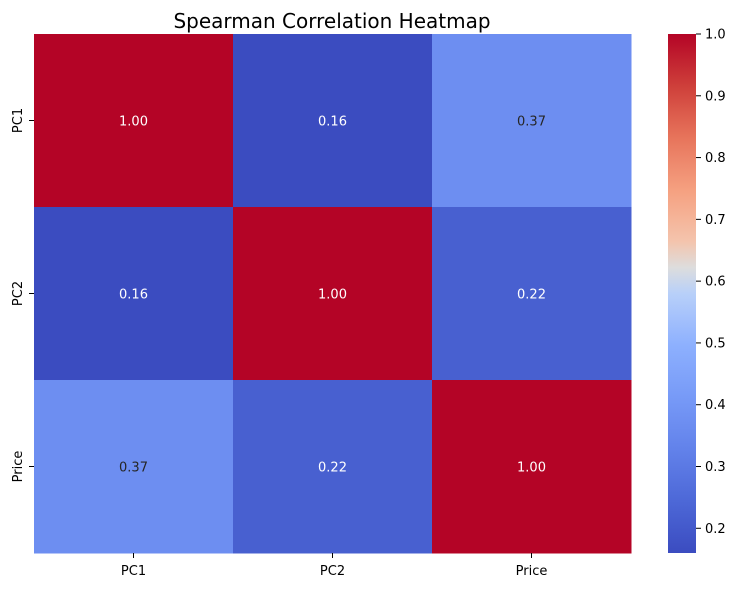 The image size is (735, 589). I want to click on y-axis-ticks: PC1 PC2 Price, so click(22, 295).